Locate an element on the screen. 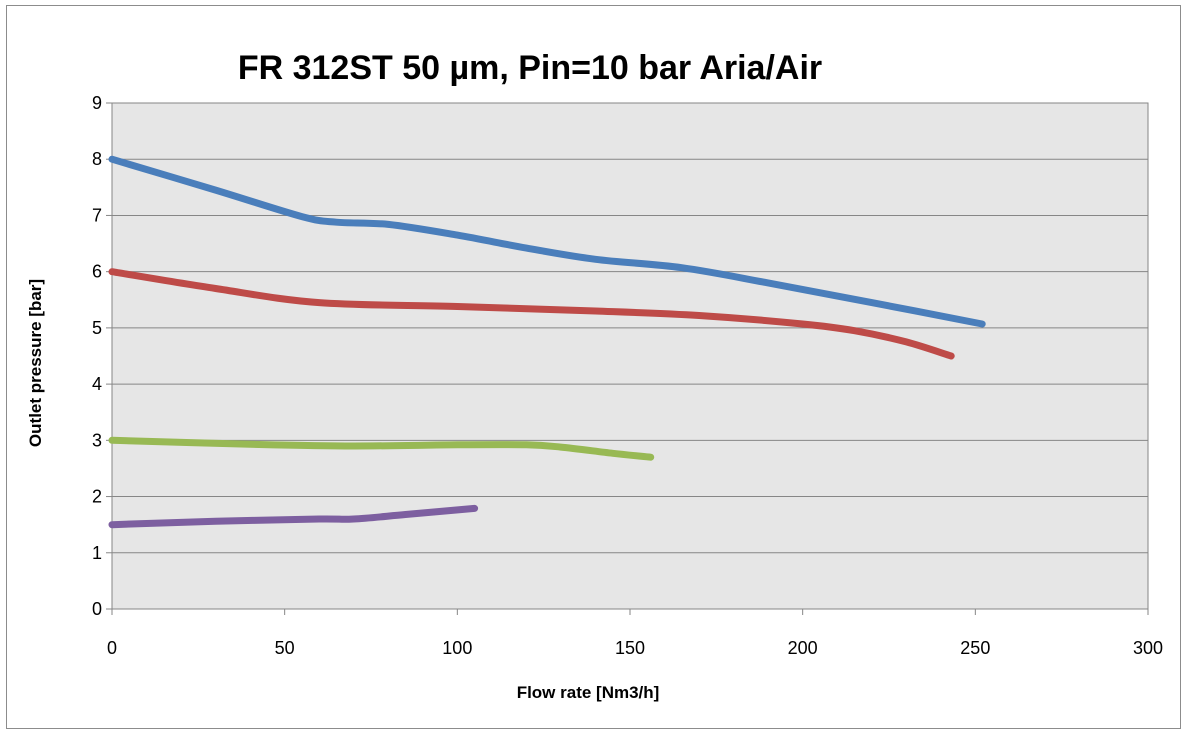 This screenshot has width=1188, height=735. y-tick-label: 6 is located at coordinates (97, 272).